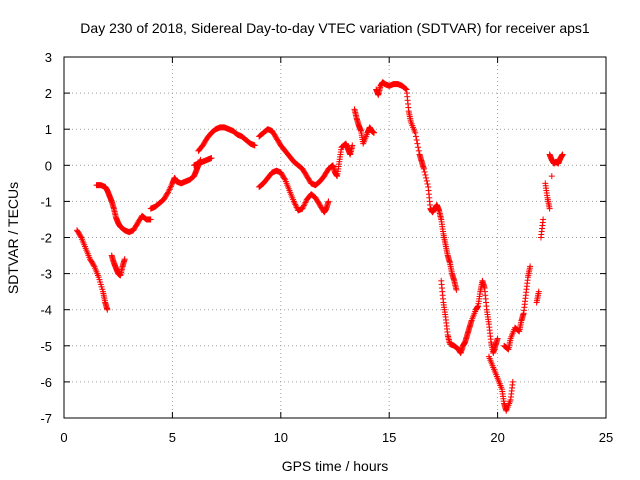 The image size is (640, 480). I want to click on x-tick-label: 5, so click(172, 437).